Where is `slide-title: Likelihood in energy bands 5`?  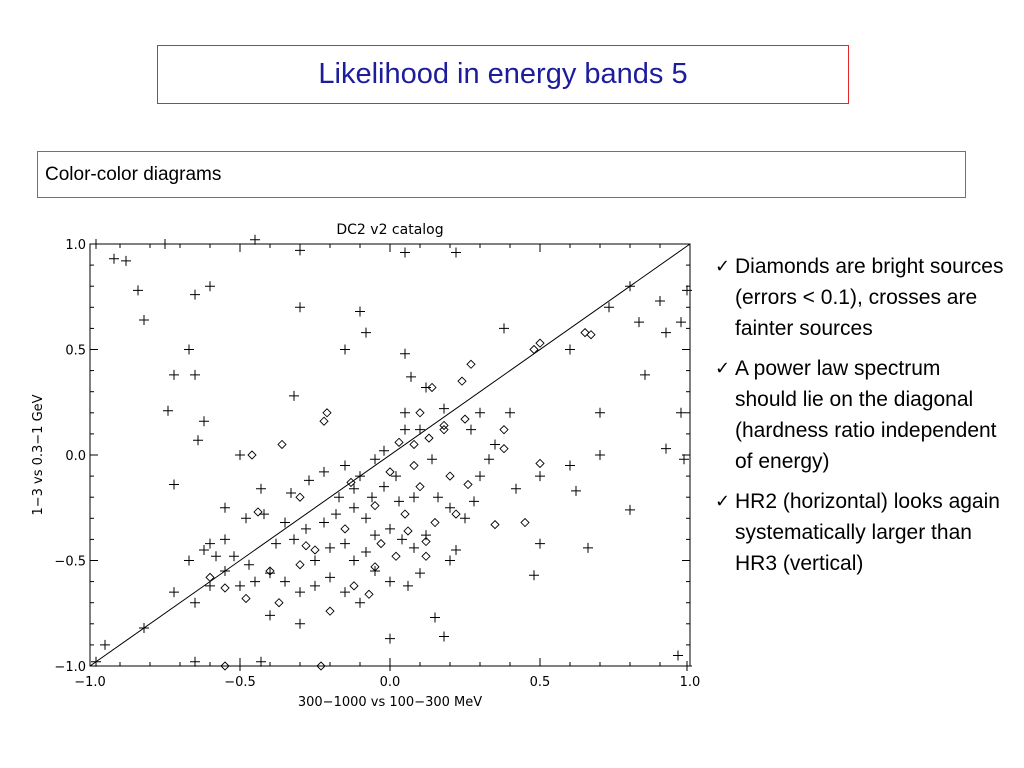 slide-title: Likelihood in energy bands 5 is located at coordinates (503, 74).